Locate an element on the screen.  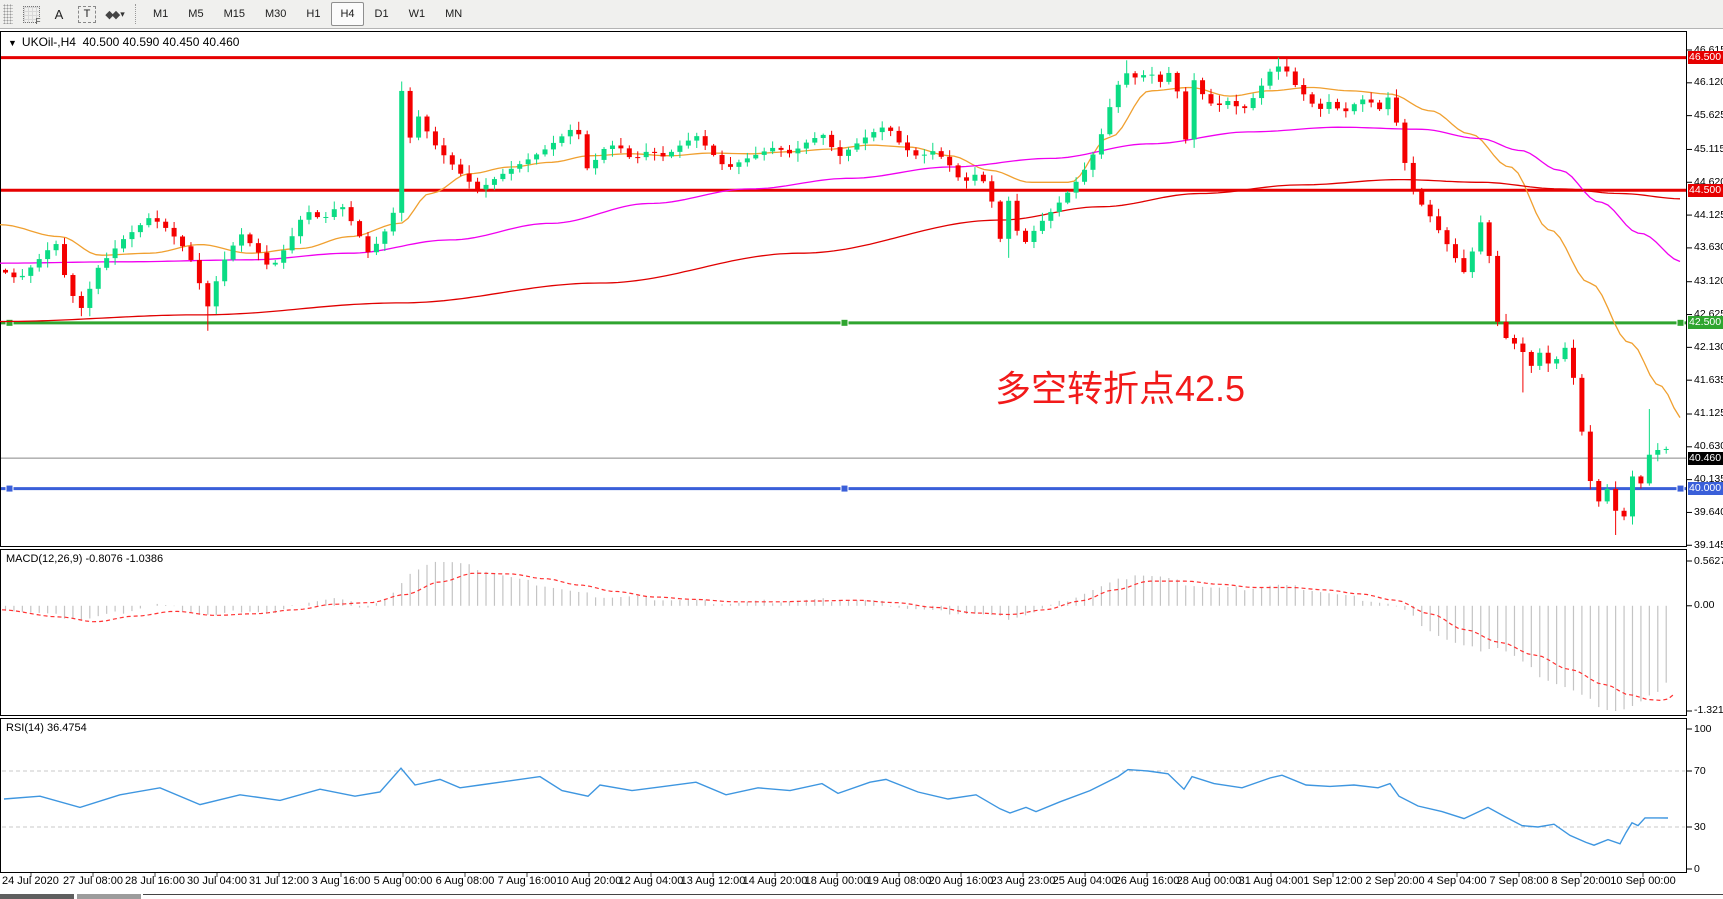
price-tick-label: 45.625 is located at coordinates (1708, 115).